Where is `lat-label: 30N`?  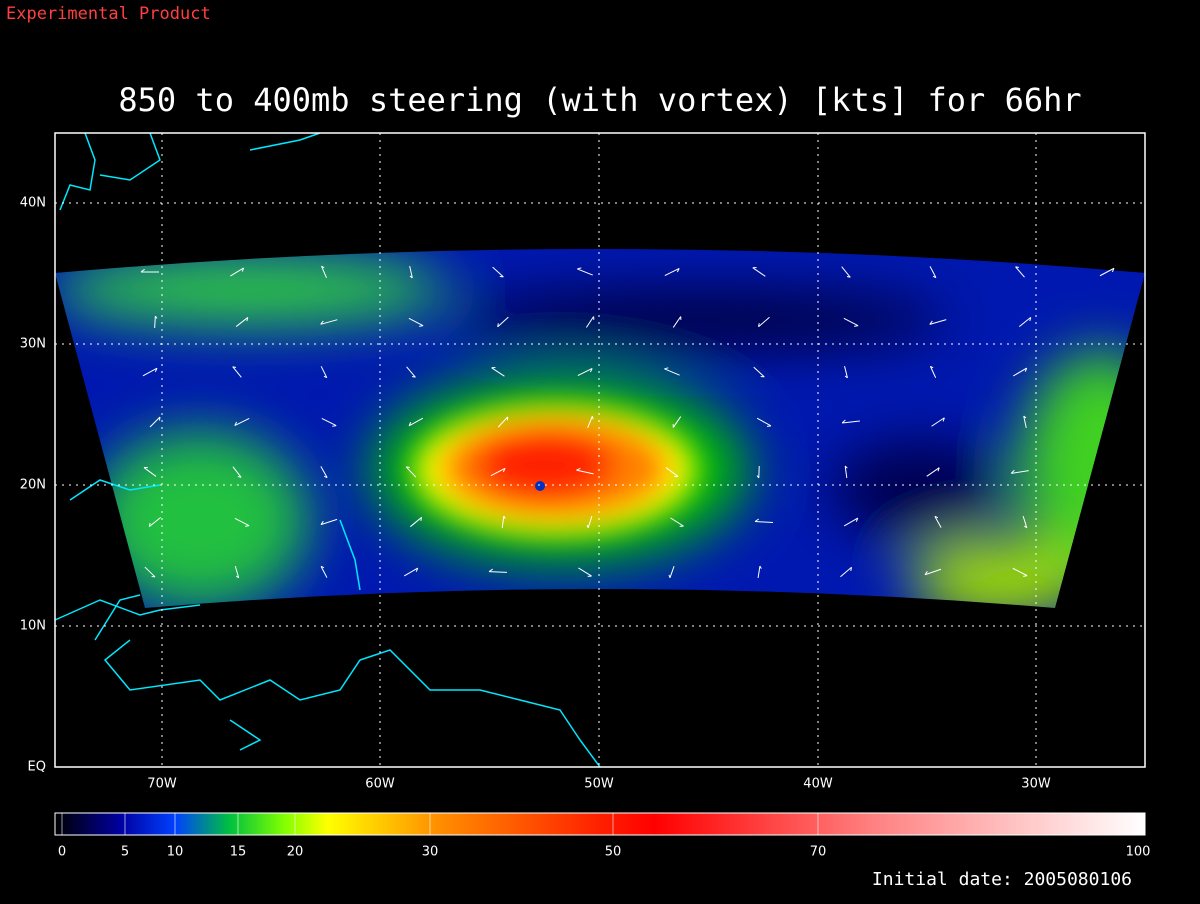 lat-label: 30N is located at coordinates (33, 344).